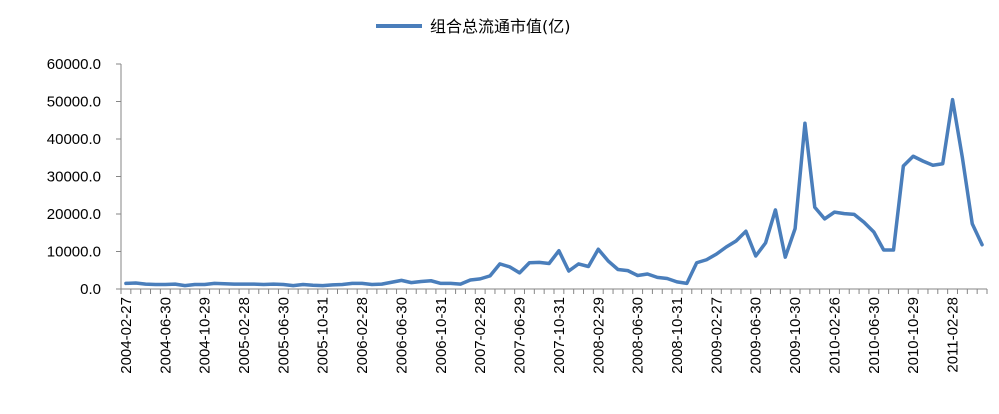 This screenshot has height=414, width=999. Describe the element at coordinates (323, 335) in the screenshot. I see `x-tick-label: 2005-10-31` at that location.